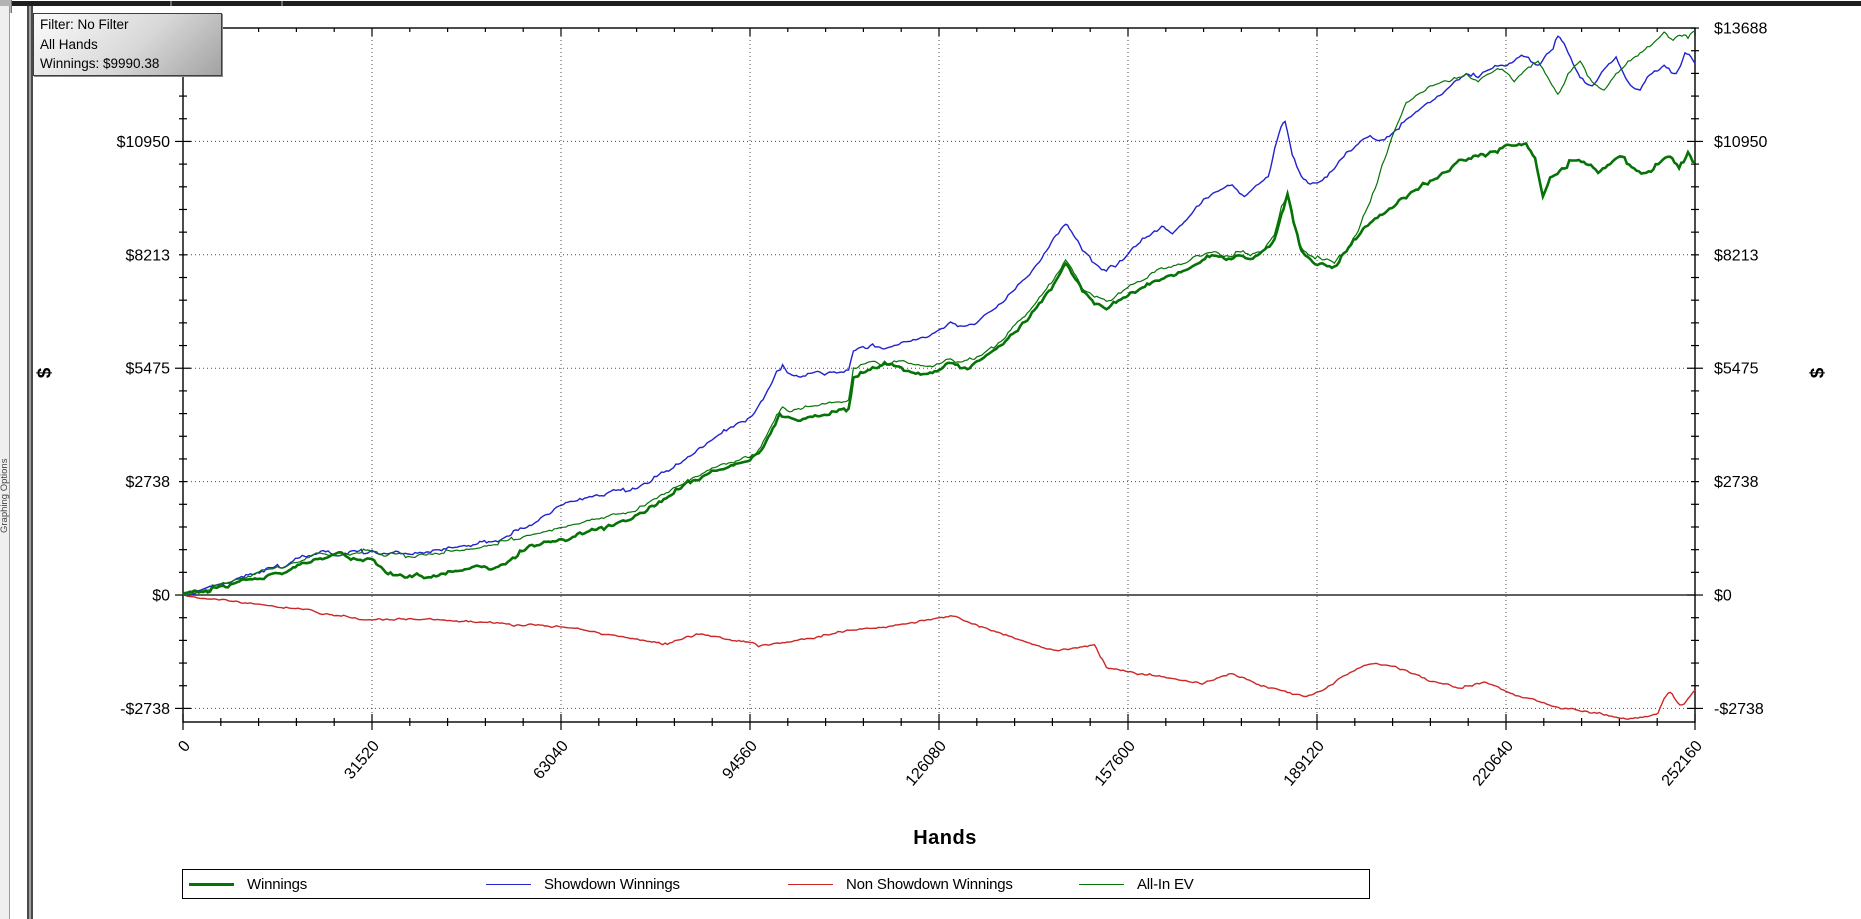 Image resolution: width=1861 pixels, height=919 pixels. Describe the element at coordinates (84, 24) in the screenshot. I see `tooltip-filter-line: Filter: No Filter` at that location.